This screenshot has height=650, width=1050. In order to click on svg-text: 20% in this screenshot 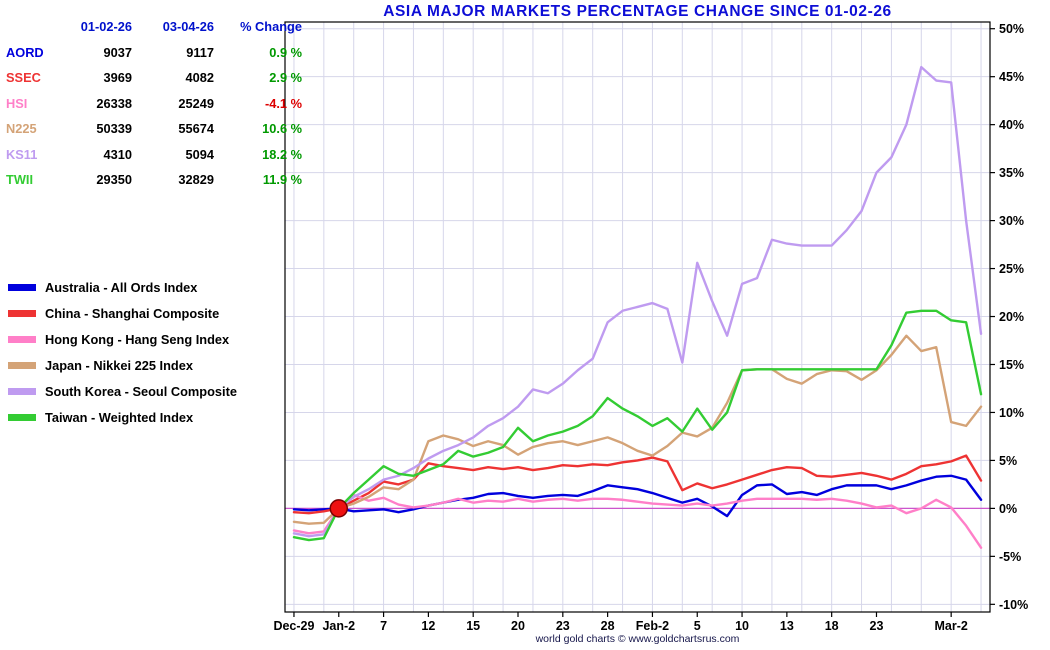, I will do `click(1011, 317)`.